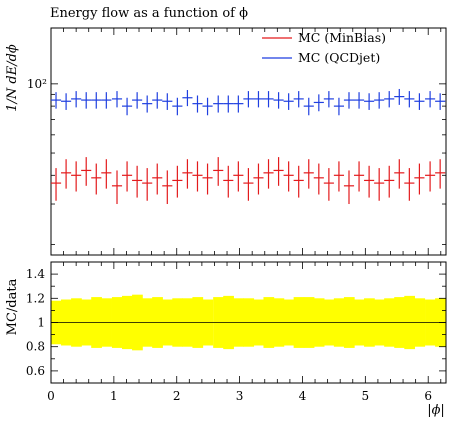 This screenshot has width=461, height=422. What do you see at coordinates (339, 57) in the screenshot?
I see `legend-label: MC (QCDjet)` at bounding box center [339, 57].